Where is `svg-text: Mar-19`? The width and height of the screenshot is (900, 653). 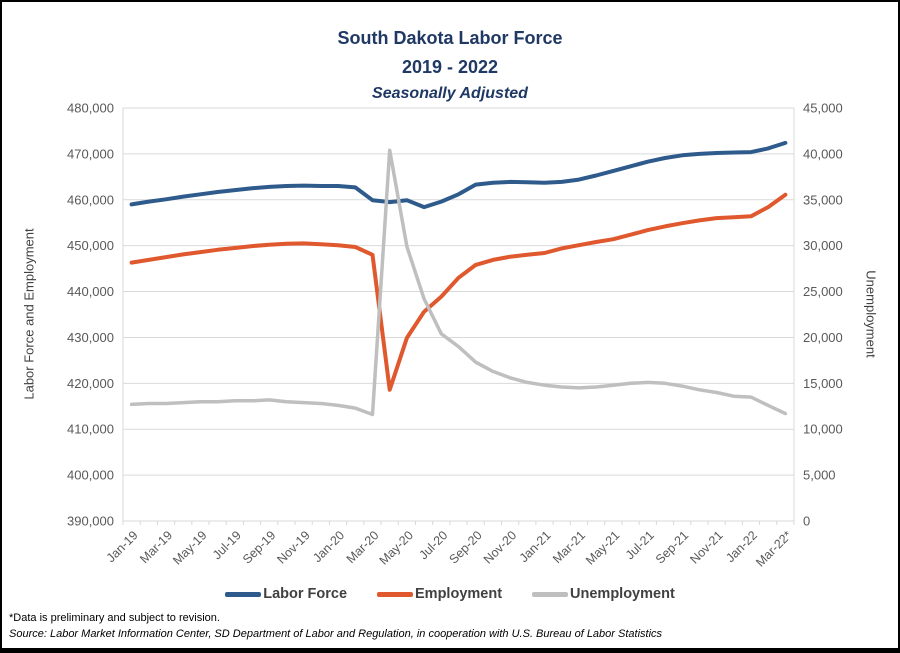 svg-text: Mar-19 is located at coordinates (156, 547).